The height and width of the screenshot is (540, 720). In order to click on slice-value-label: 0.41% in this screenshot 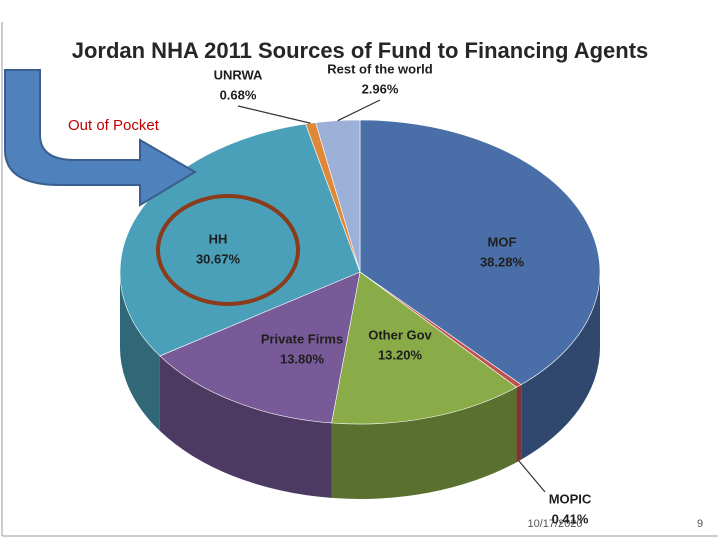, I will do `click(570, 518)`.